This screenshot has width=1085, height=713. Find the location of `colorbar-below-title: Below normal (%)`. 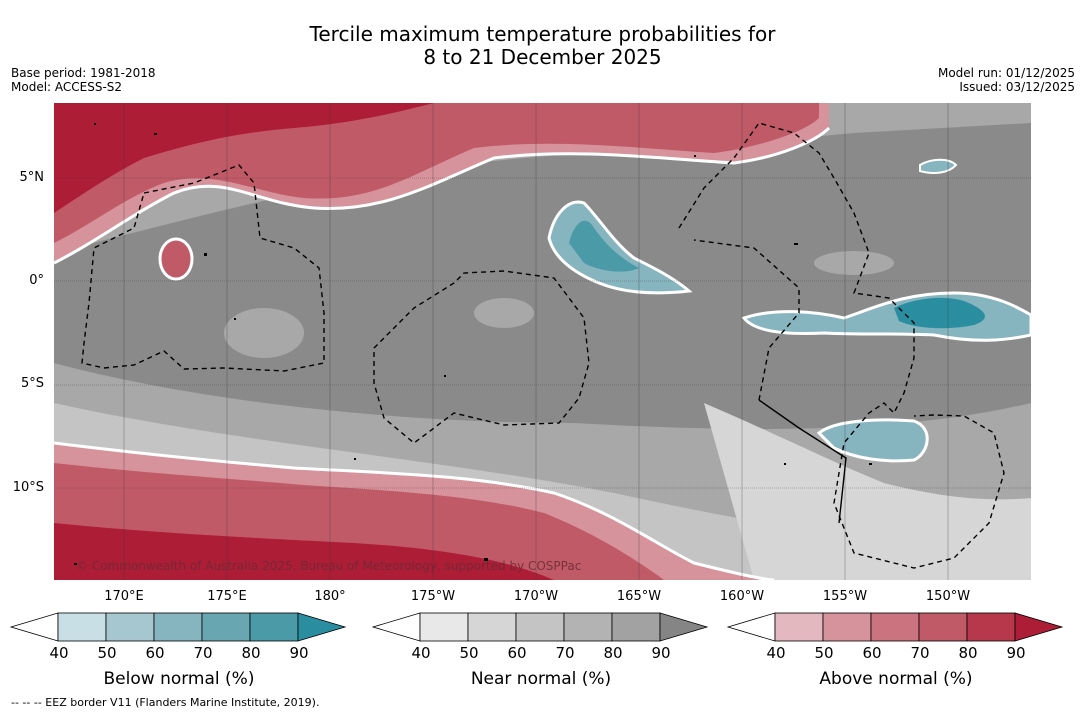

colorbar-below-title: Below normal (%) is located at coordinates (179, 679).